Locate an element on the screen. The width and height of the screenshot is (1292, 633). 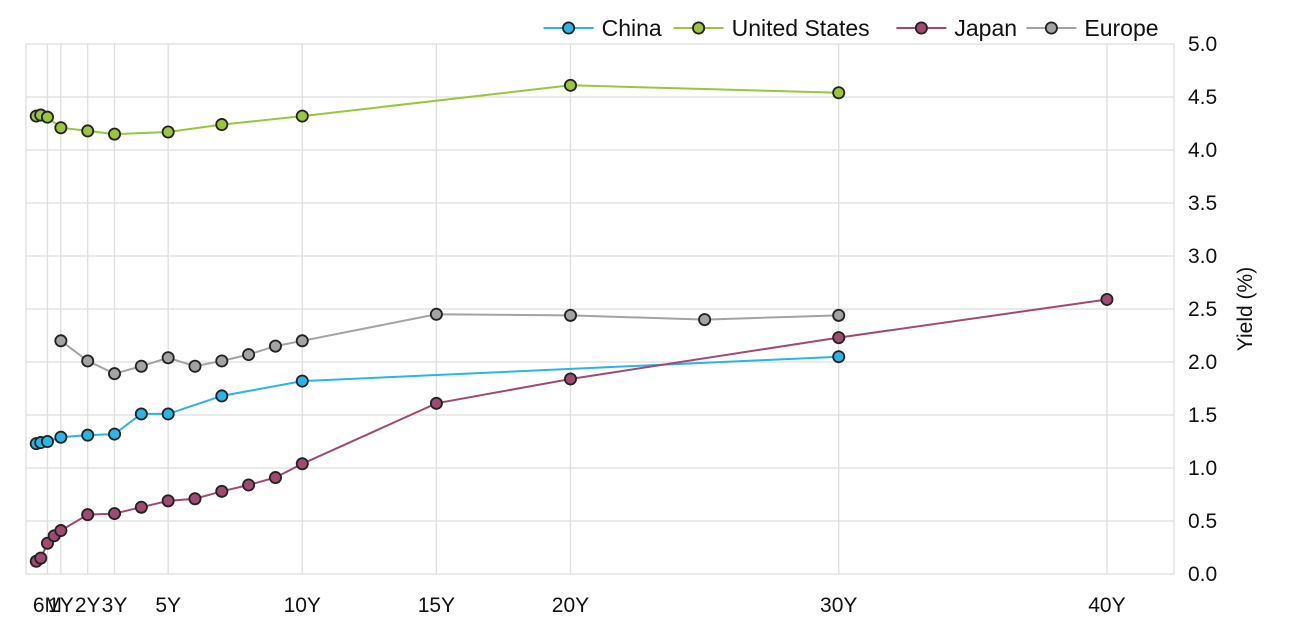
y-axis-tick-labels: 0.0 0.5 1.0 1.5 2.0 2.5 3.0 3.5 4.0 4.5 5.0 is located at coordinates (1202, 309).